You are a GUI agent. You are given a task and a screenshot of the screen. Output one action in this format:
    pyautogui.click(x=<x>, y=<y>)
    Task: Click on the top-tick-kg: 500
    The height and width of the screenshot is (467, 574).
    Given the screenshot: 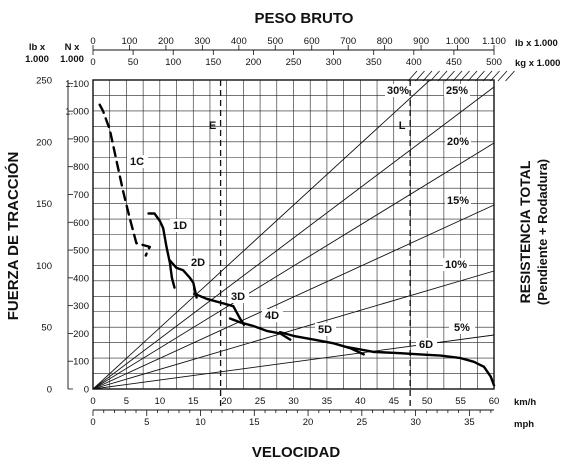 What is the action you would take?
    pyautogui.click(x=494, y=62)
    